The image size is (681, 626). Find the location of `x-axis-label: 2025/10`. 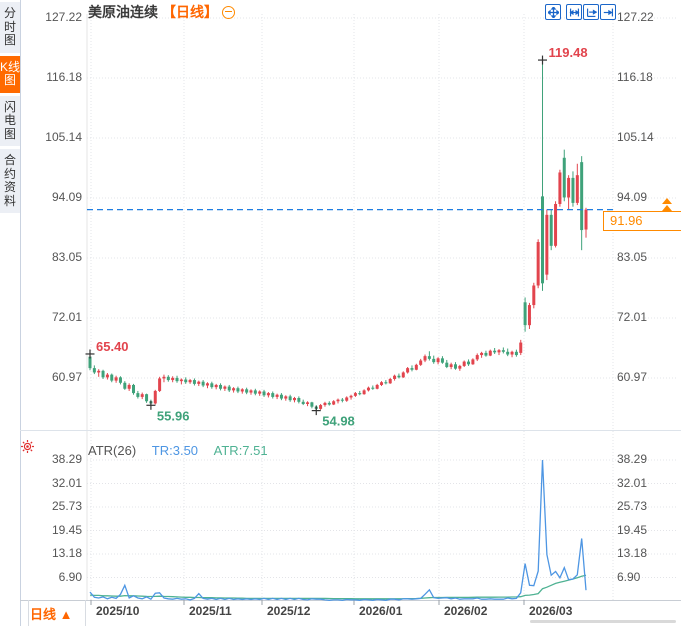

x-axis-label: 2025/10 is located at coordinates (118, 611).